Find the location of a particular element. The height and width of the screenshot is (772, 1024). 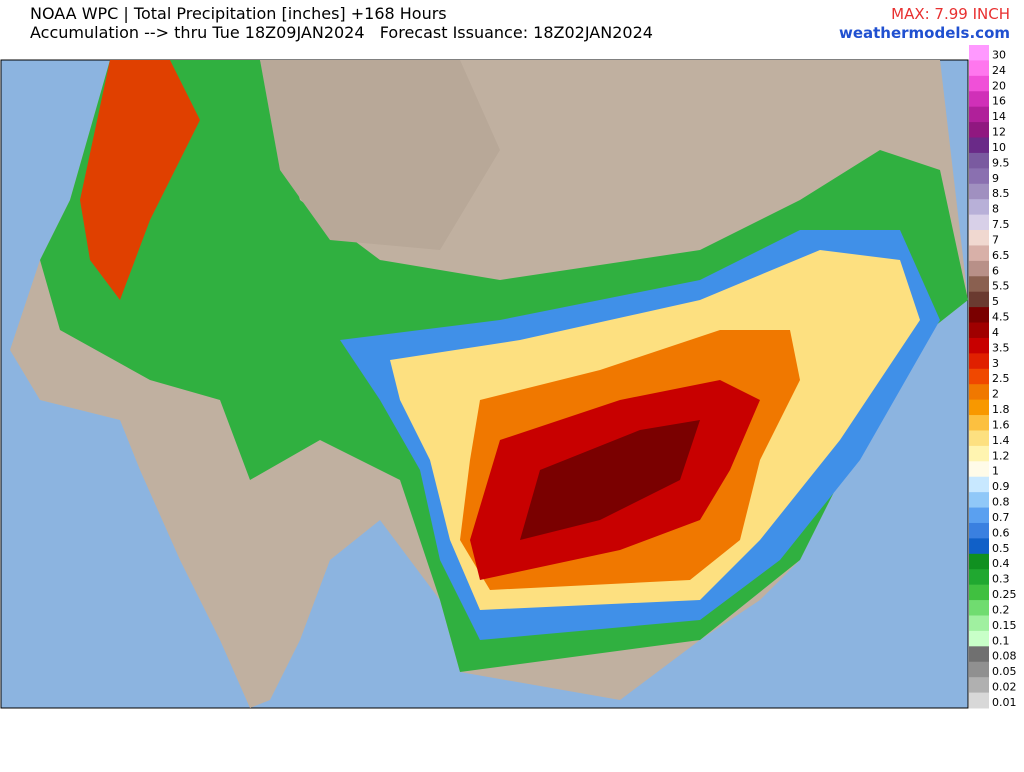

legend-label: 0.8 is located at coordinates (1001, 502).